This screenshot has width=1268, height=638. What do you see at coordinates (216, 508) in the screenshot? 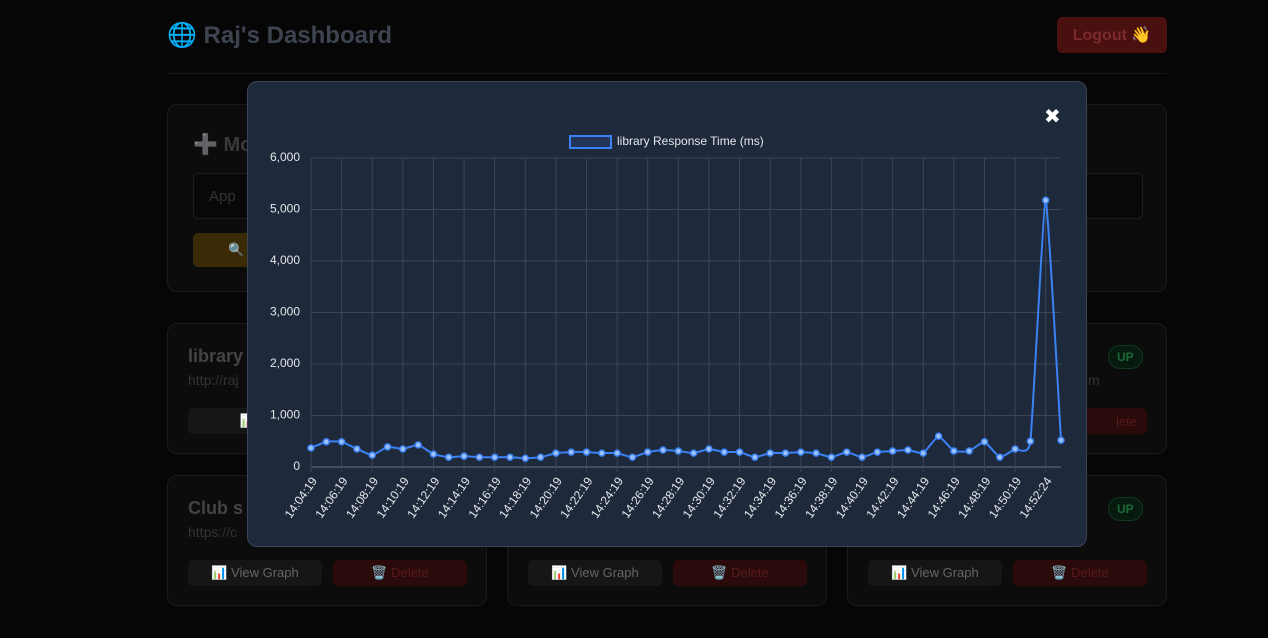
I see `card-name: Club s` at bounding box center [216, 508].